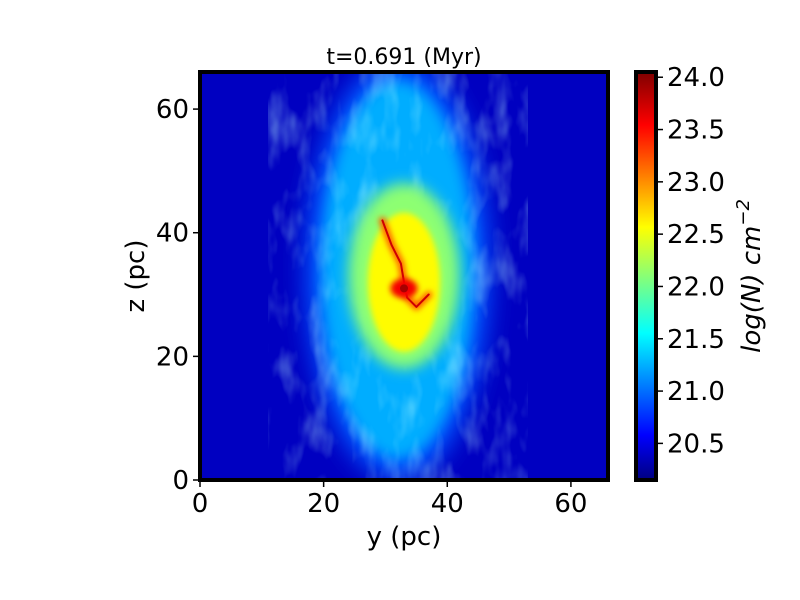  Describe the element at coordinates (403, 57) in the screenshot. I see `chart-title: t=0.691 (Myr)` at that location.